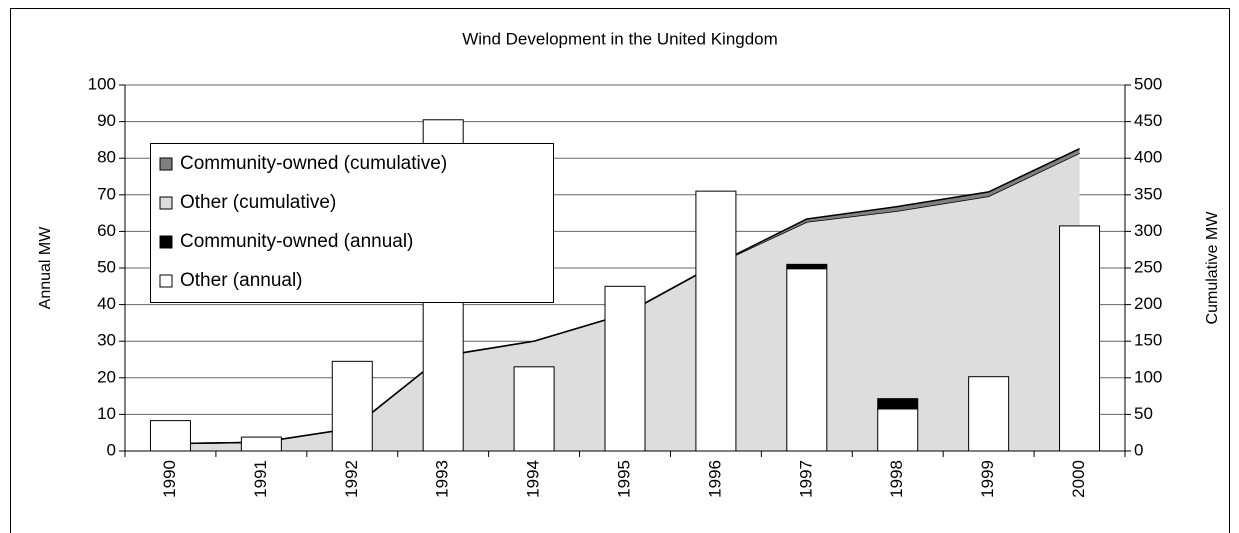 This screenshot has height=533, width=1239. I want to click on y2-tick-label: 400, so click(1148, 157).